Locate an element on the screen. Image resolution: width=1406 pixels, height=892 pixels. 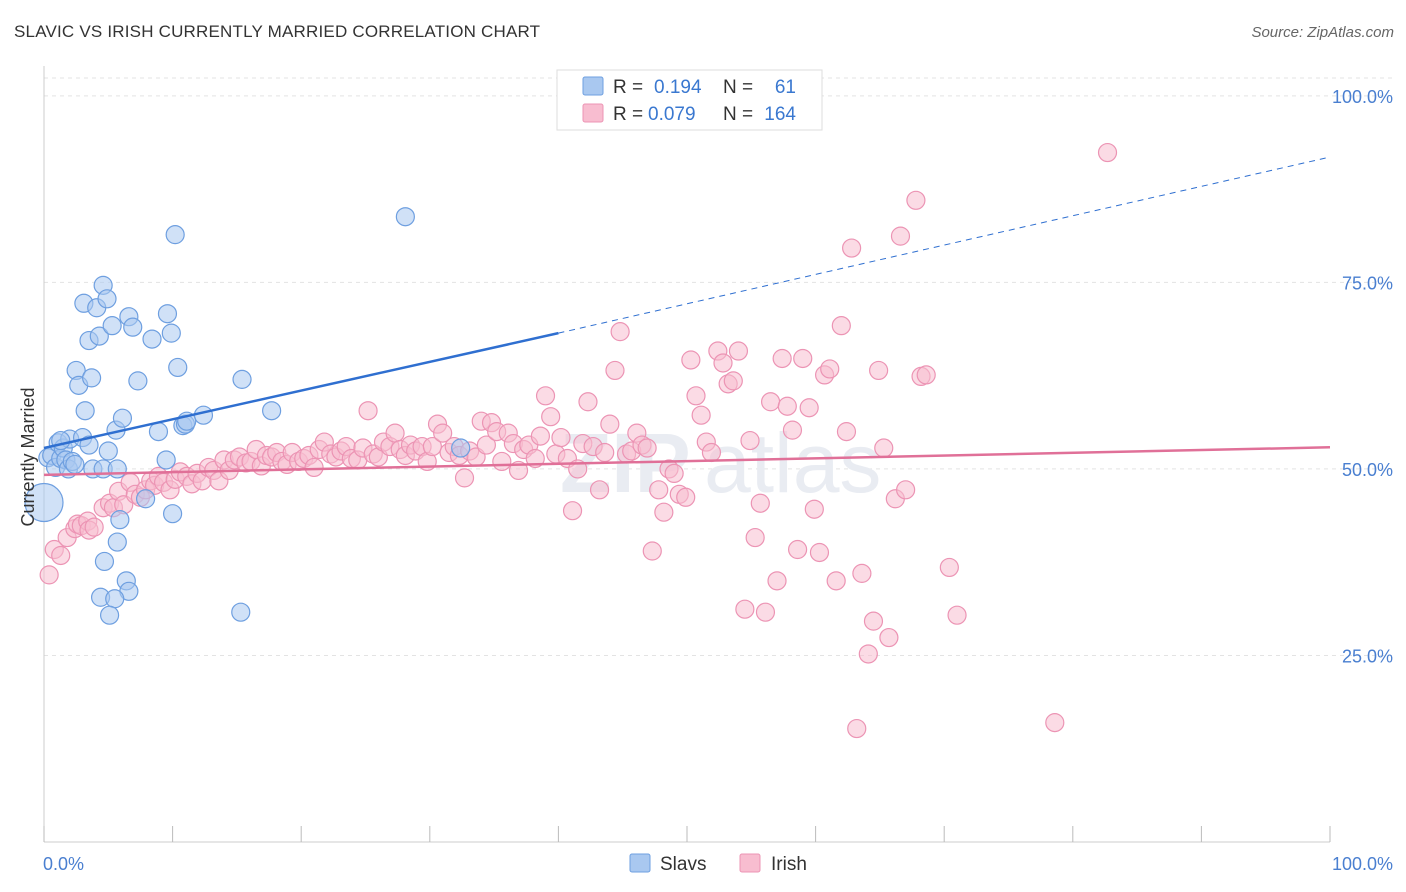
stats-n-value-slavs: 61 is located at coordinates (785, 87).